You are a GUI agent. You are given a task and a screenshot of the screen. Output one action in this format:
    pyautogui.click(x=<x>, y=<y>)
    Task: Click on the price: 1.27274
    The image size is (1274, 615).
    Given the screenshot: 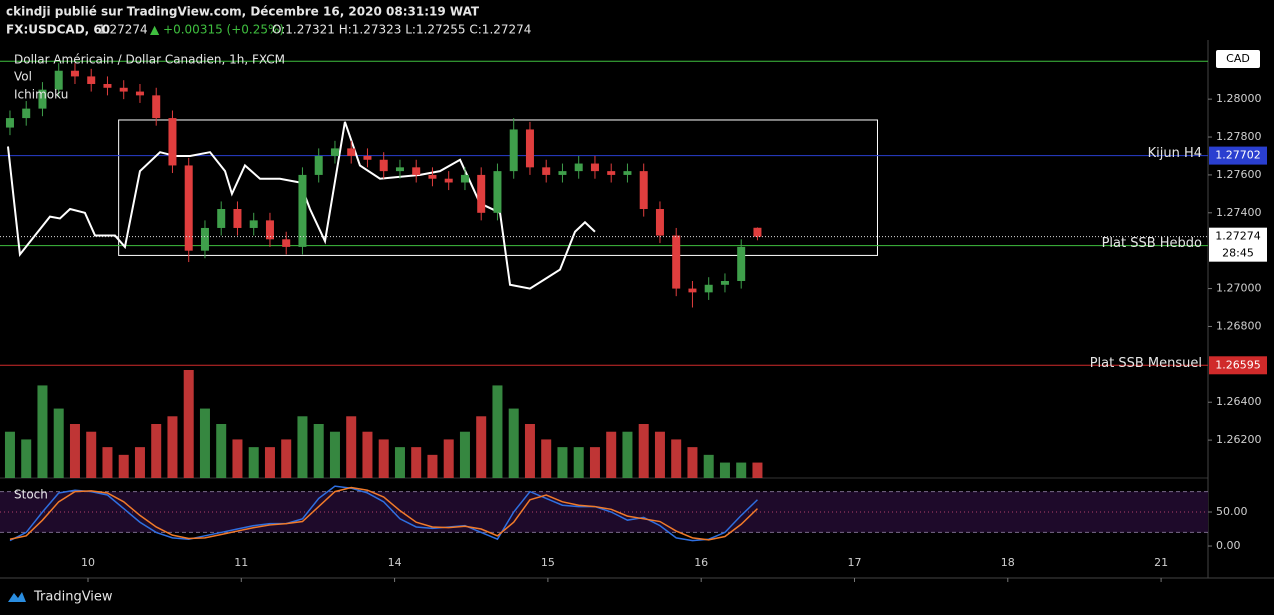 What is the action you would take?
    pyautogui.click(x=123, y=30)
    